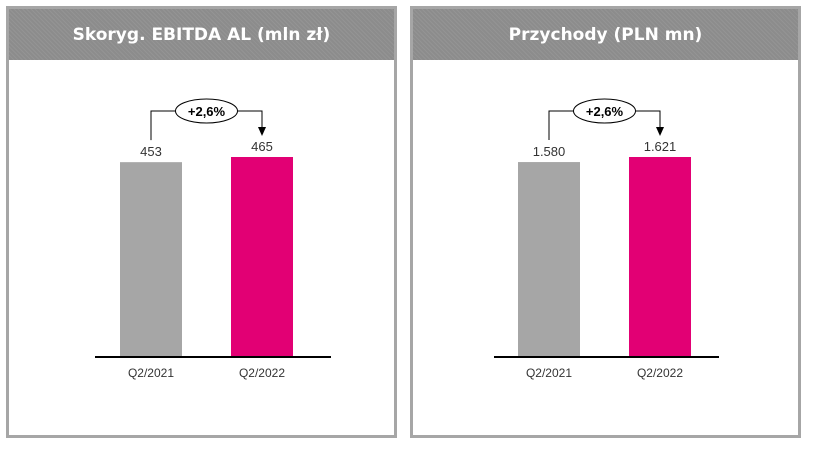 The image size is (820, 451). I want to click on value-label: 1.621, so click(660, 146).